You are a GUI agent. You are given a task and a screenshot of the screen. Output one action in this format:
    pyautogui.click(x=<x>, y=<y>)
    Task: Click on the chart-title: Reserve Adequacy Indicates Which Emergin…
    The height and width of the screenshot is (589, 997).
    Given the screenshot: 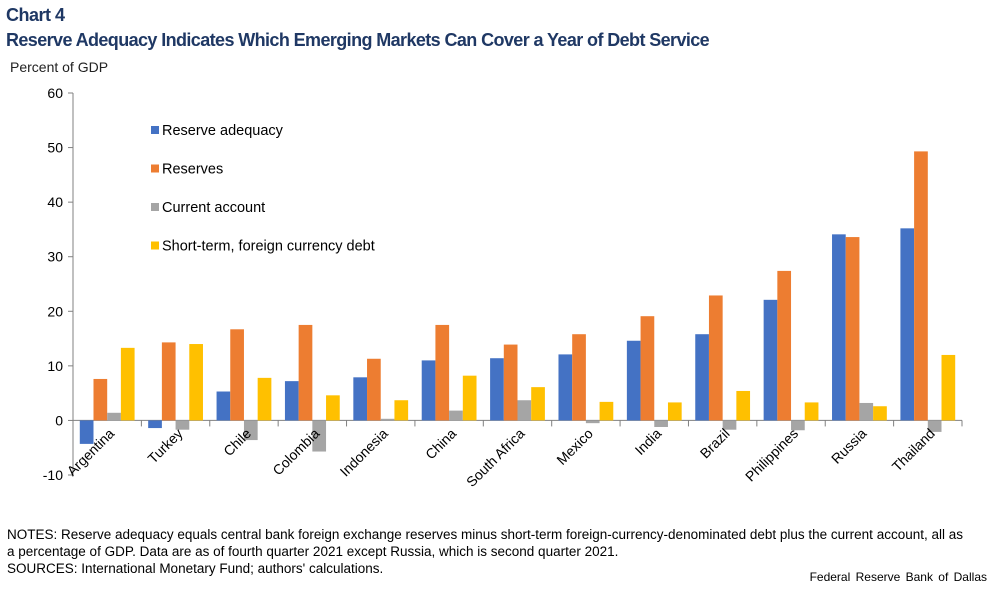 What is the action you would take?
    pyautogui.click(x=358, y=40)
    